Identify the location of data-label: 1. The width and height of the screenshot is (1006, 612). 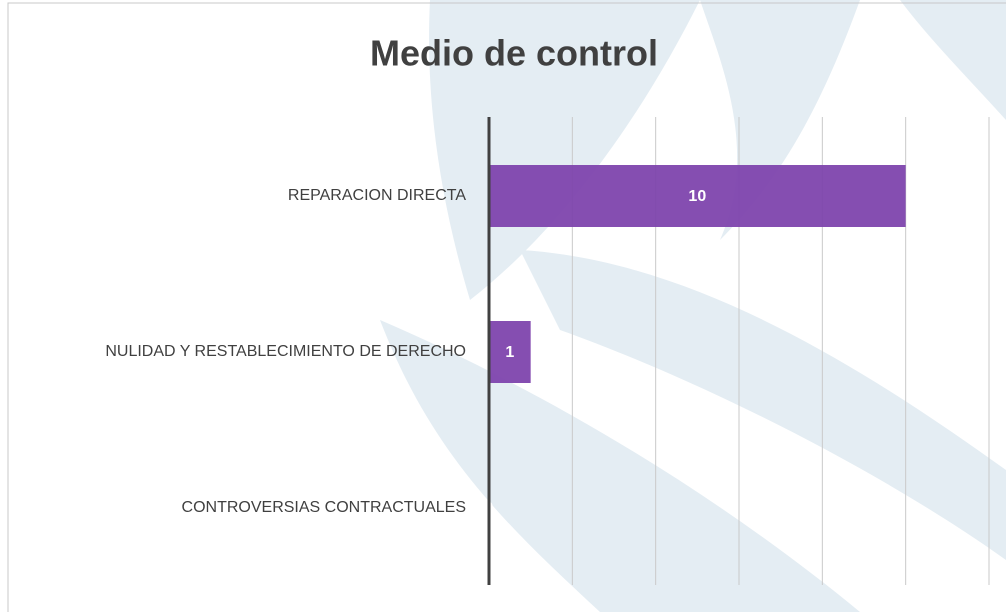
(509, 352).